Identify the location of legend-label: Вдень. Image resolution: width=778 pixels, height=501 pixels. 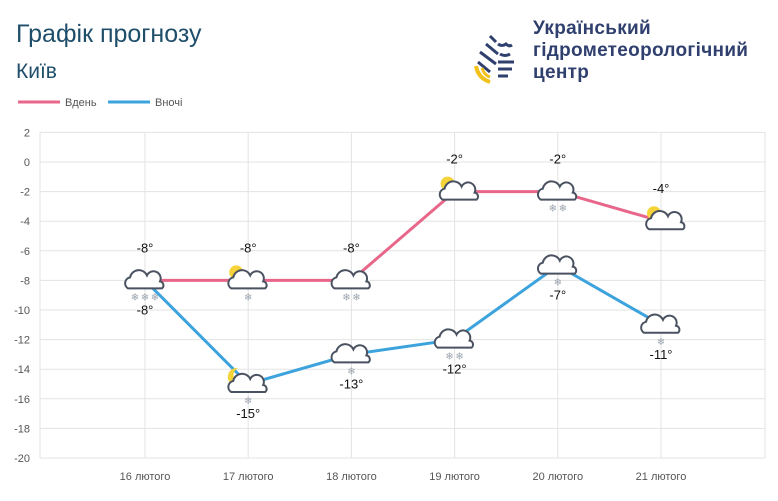
(81, 103).